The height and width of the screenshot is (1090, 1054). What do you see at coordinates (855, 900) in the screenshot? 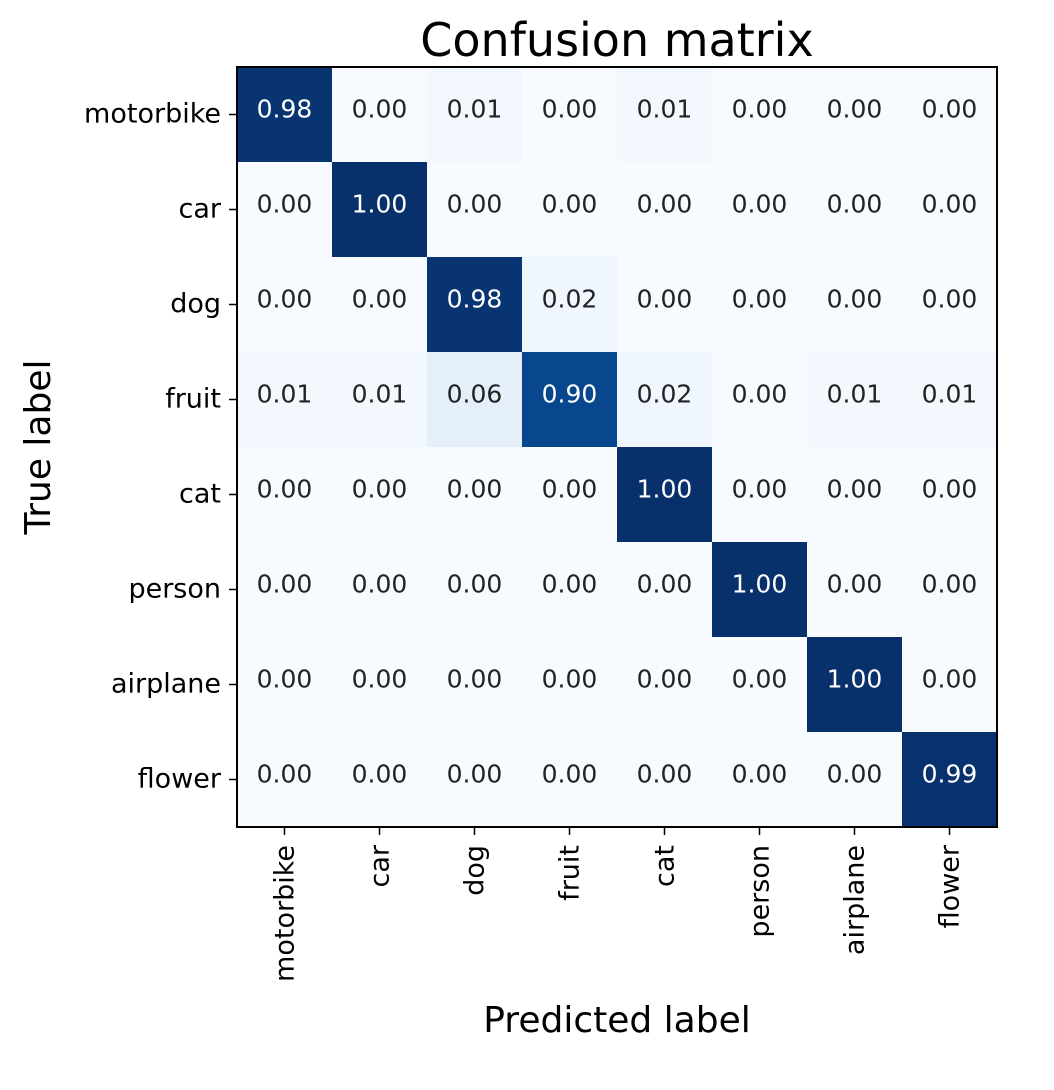
I see `x-tick-label: airplane` at bounding box center [855, 900].